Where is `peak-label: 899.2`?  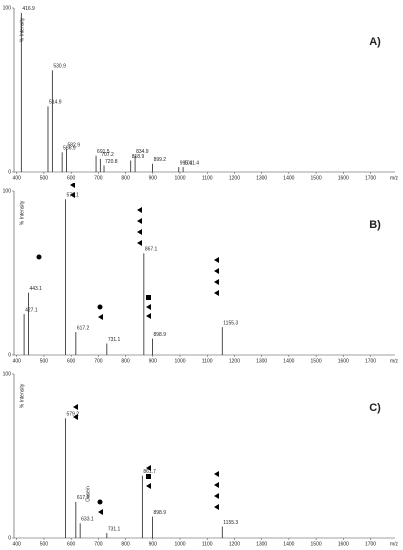 peak-label: 899.2 is located at coordinates (160, 160).